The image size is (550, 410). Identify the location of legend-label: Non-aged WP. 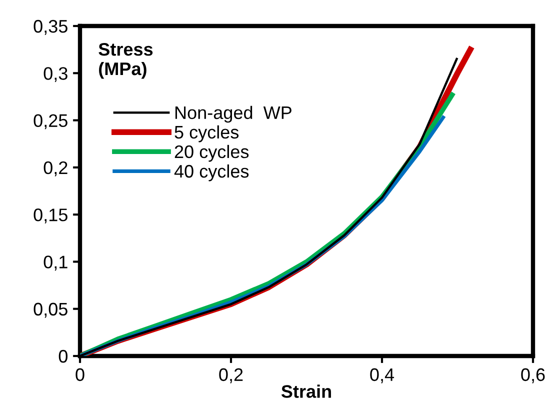
(233, 114).